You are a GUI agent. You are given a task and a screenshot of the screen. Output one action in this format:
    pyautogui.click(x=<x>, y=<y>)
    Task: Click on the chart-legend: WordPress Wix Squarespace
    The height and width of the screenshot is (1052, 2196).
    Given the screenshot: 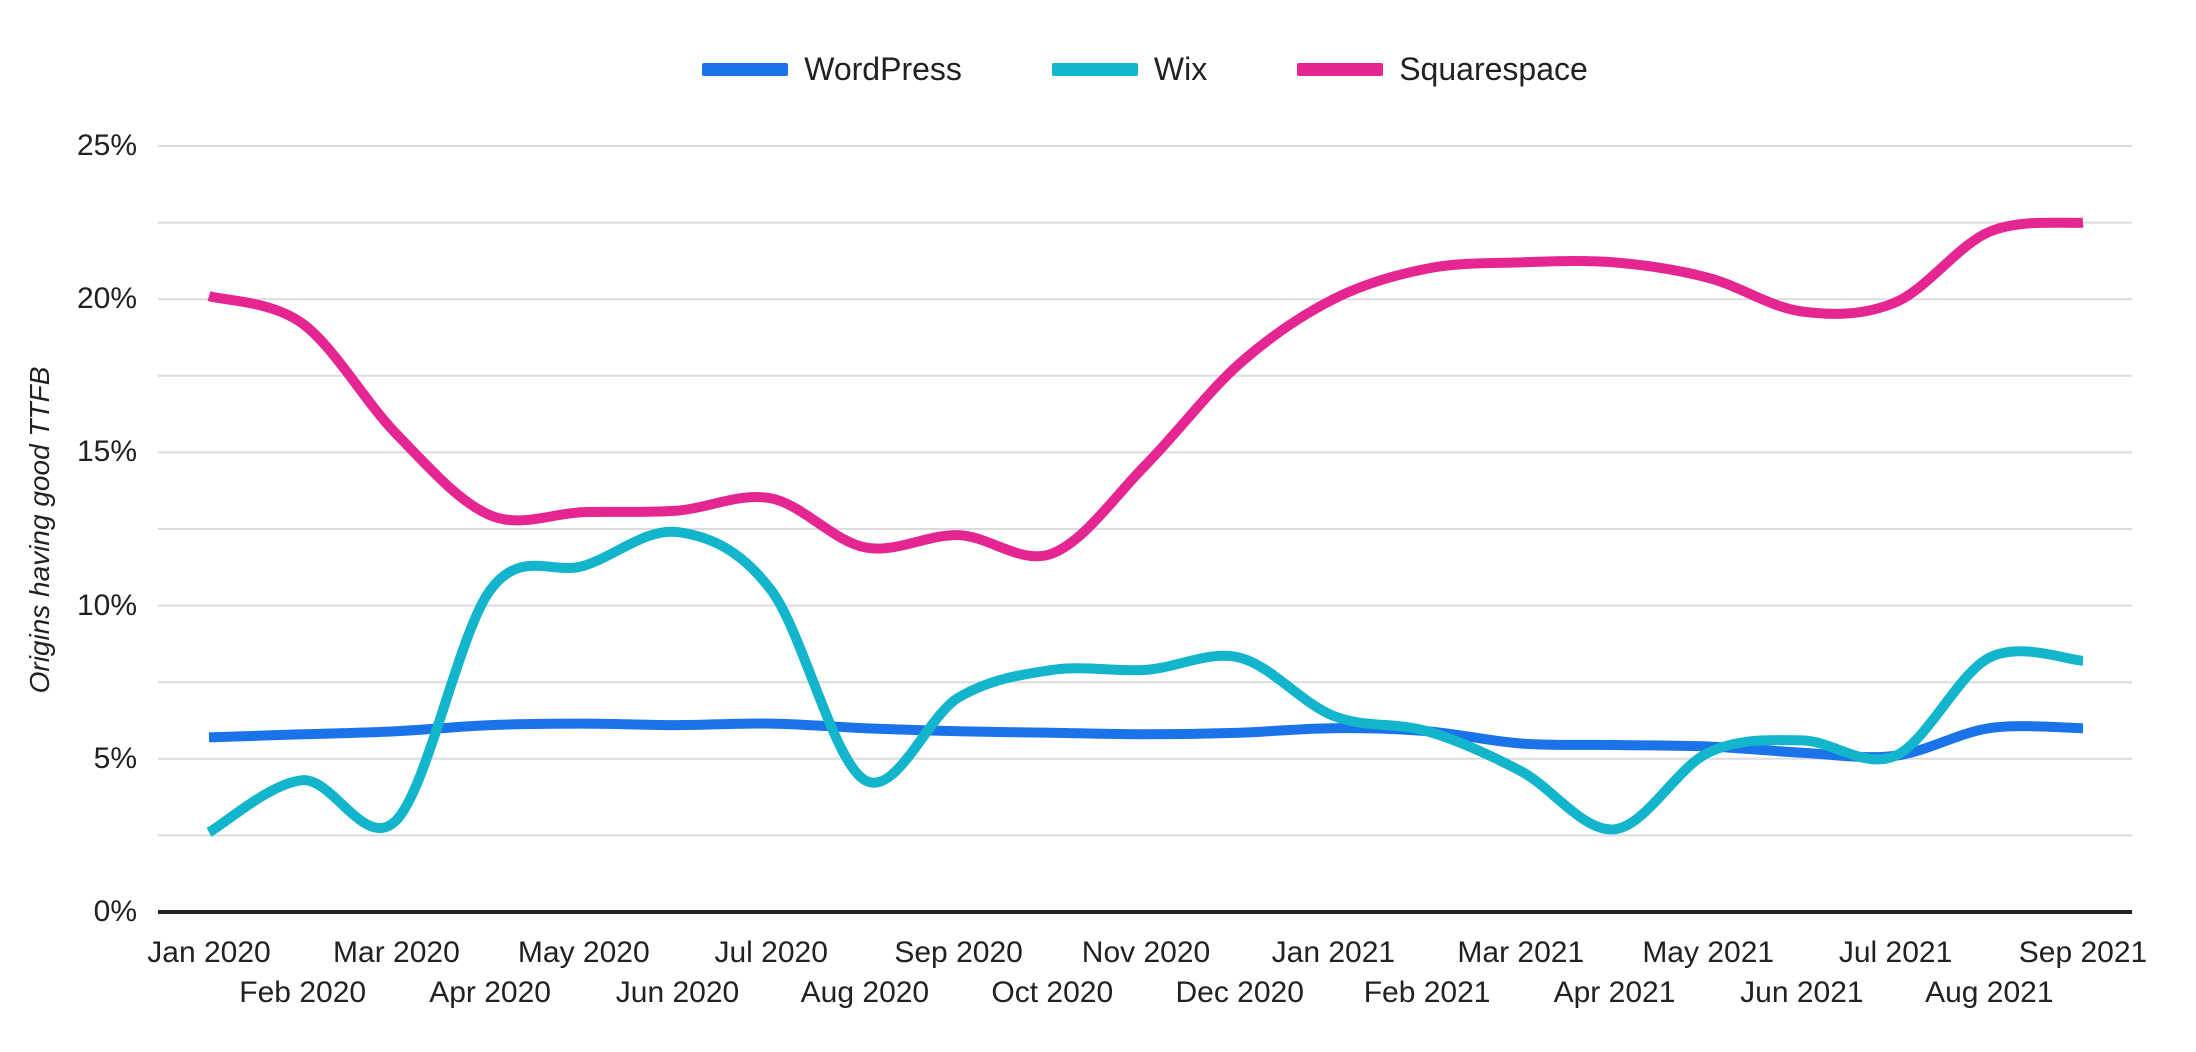 What is the action you would take?
    pyautogui.click(x=1145, y=69)
    